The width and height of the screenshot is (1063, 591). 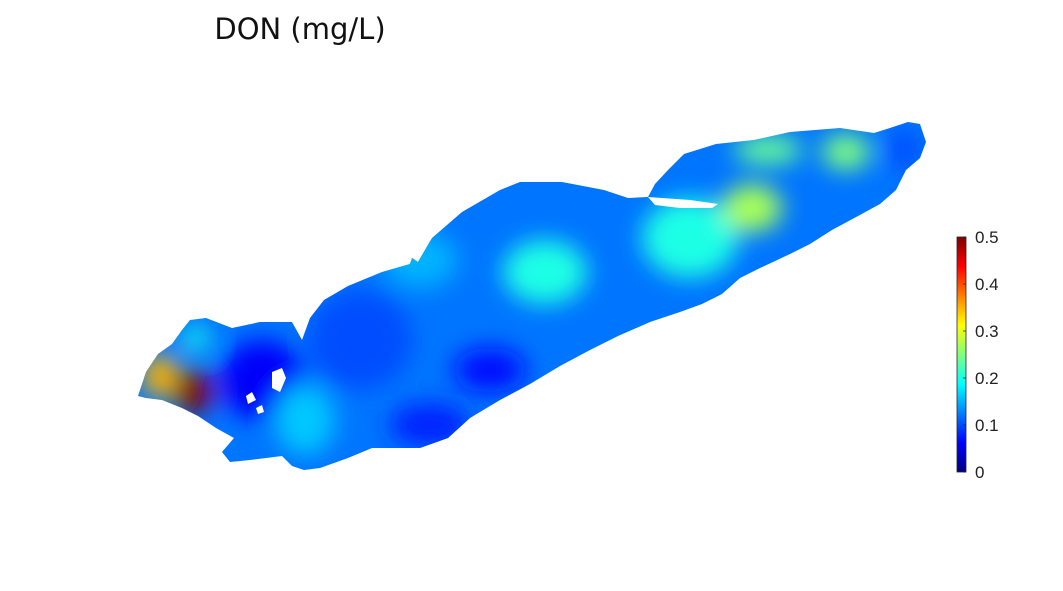 I want to click on hotspot-west-inlet, so click(x=196, y=338).